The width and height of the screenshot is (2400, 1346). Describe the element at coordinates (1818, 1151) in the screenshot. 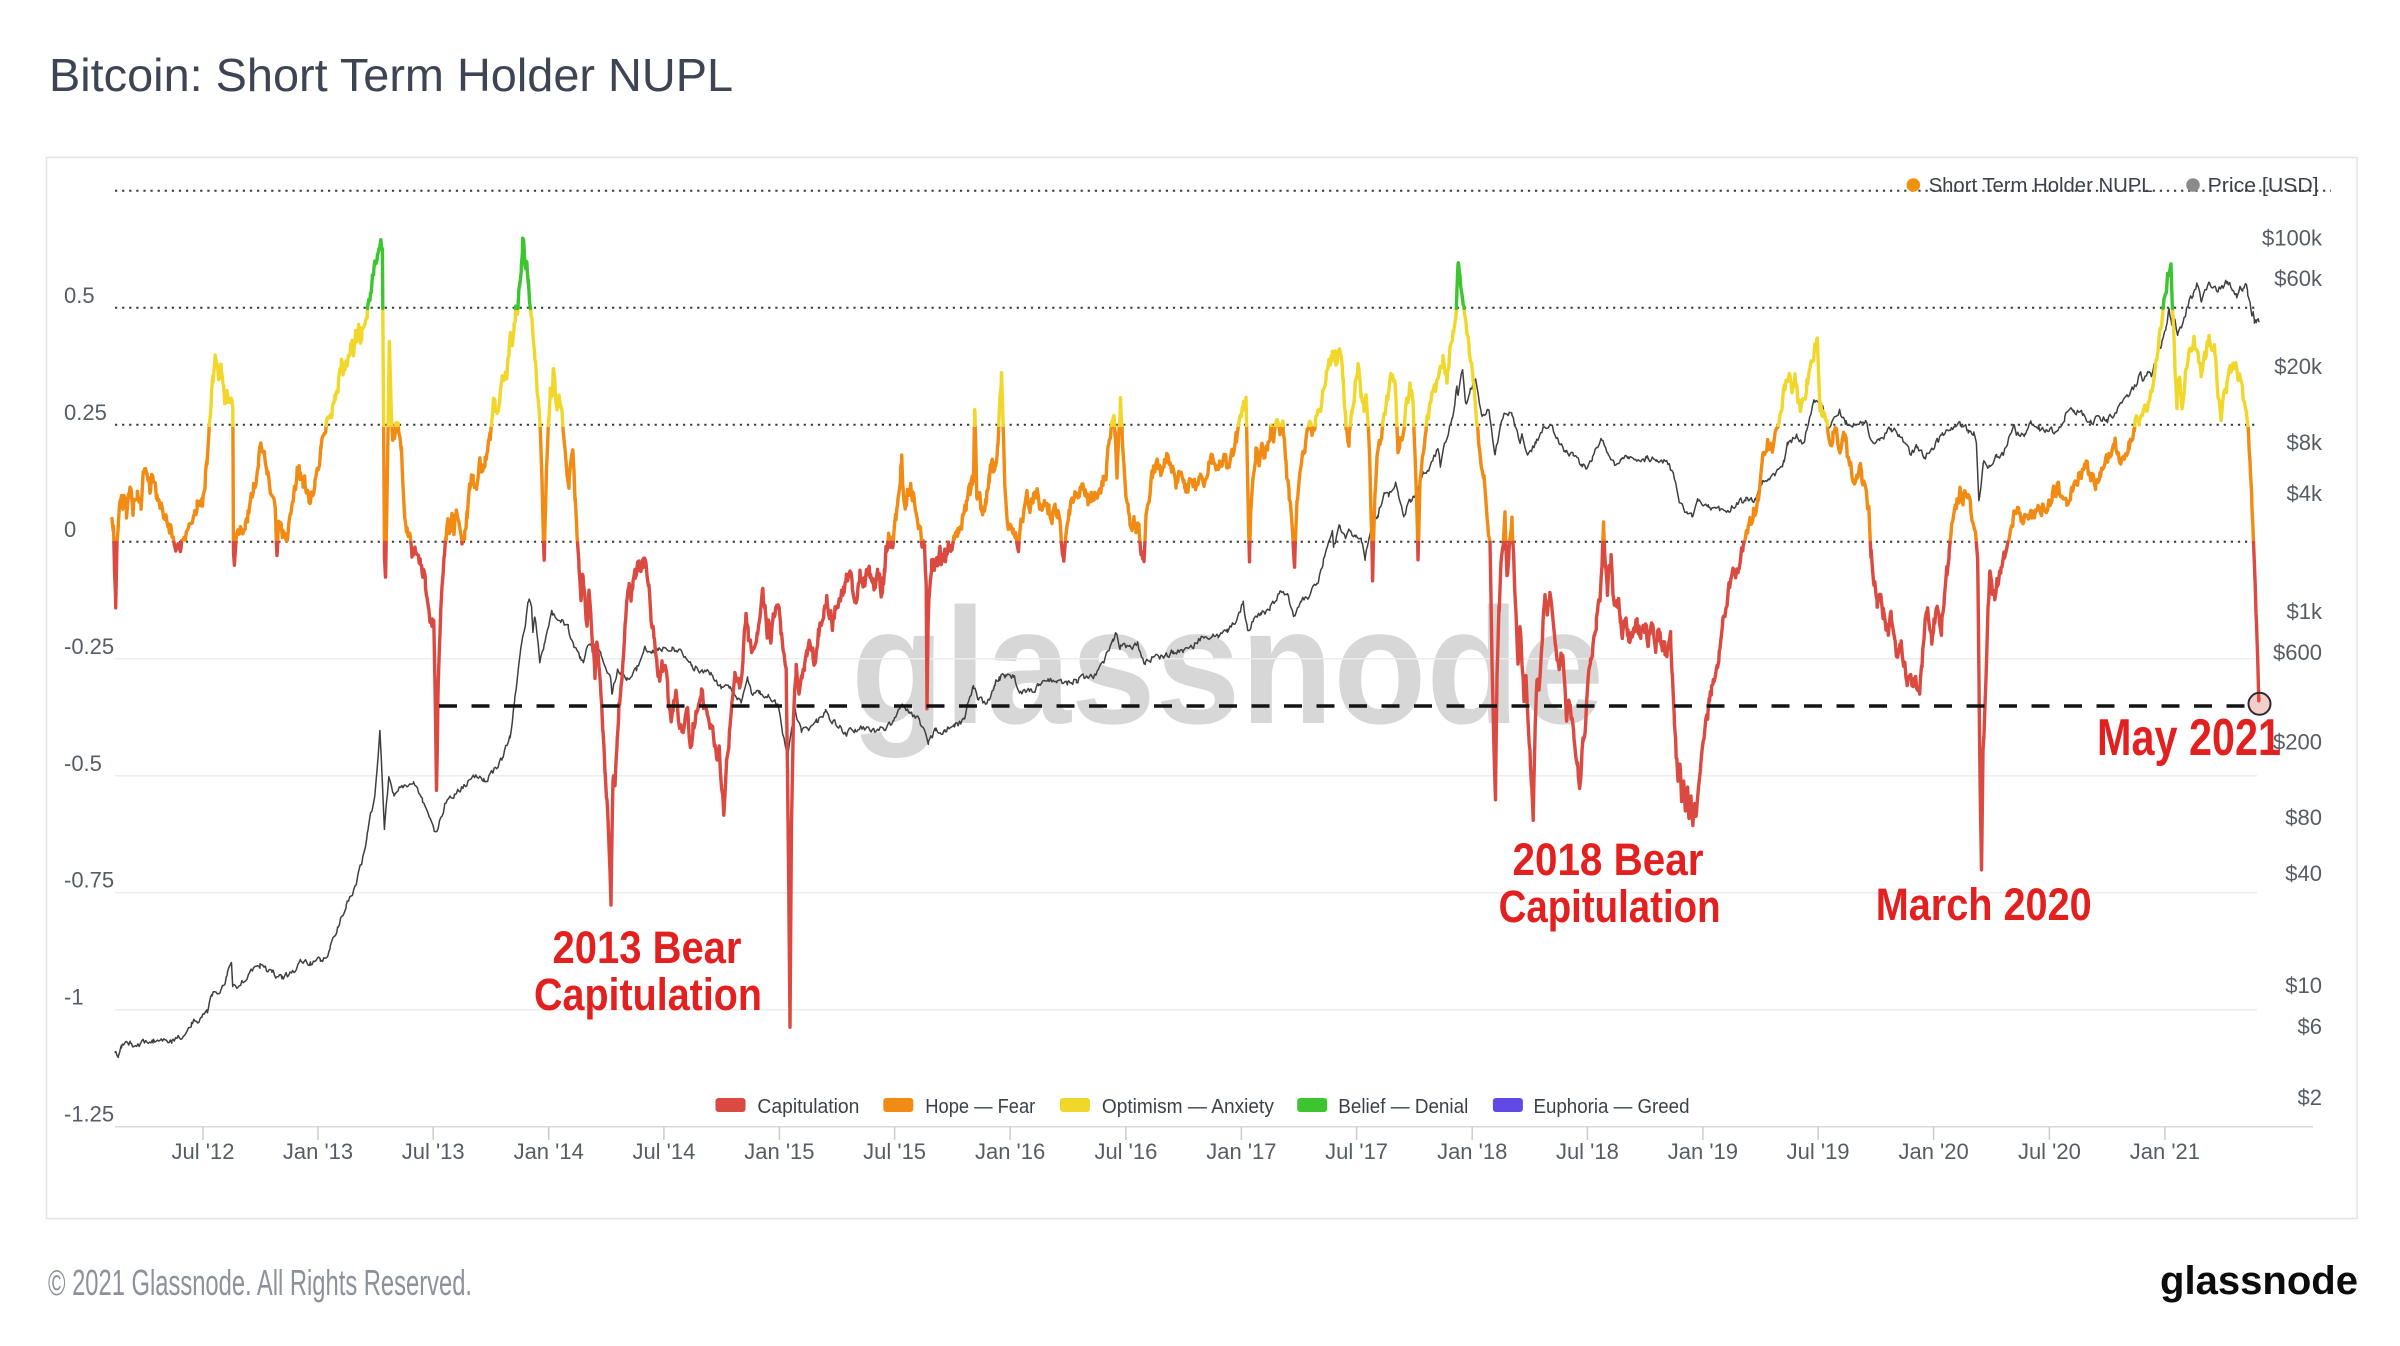

I see `svg-text: Jul '19` at that location.